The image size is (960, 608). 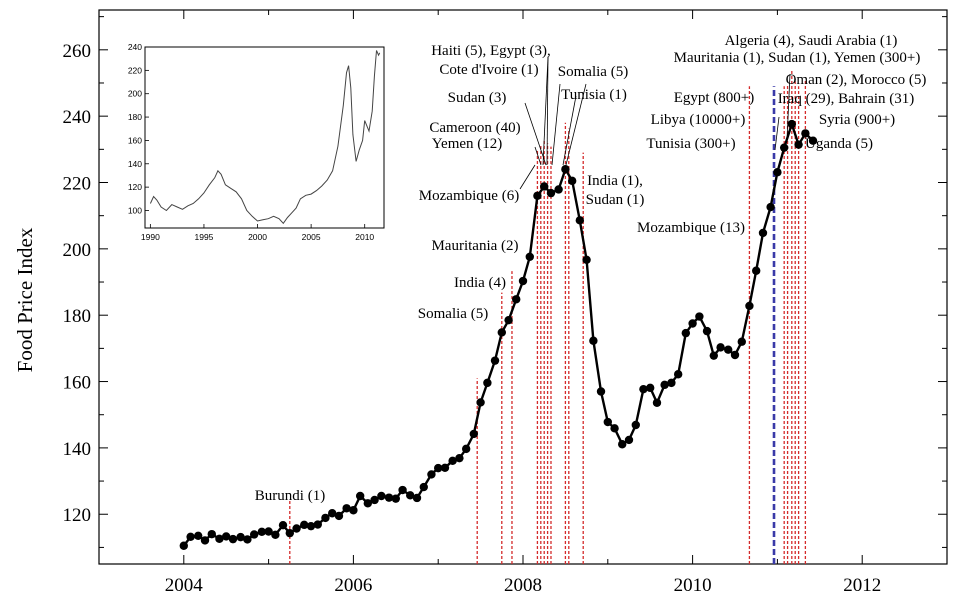 I want to click on event-annotation: Cameroon (40), so click(x=474, y=128).